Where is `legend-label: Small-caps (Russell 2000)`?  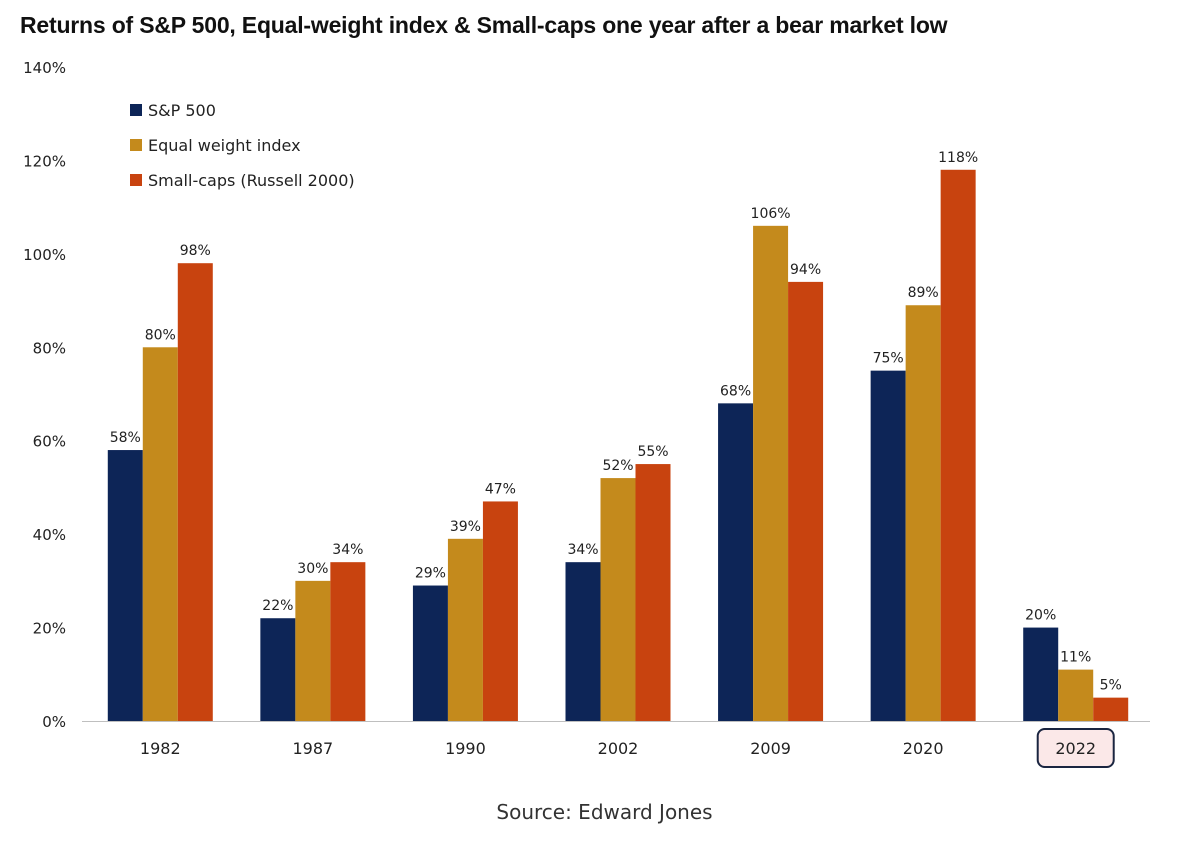
legend-label: Small-caps (Russell 2000) is located at coordinates (251, 180).